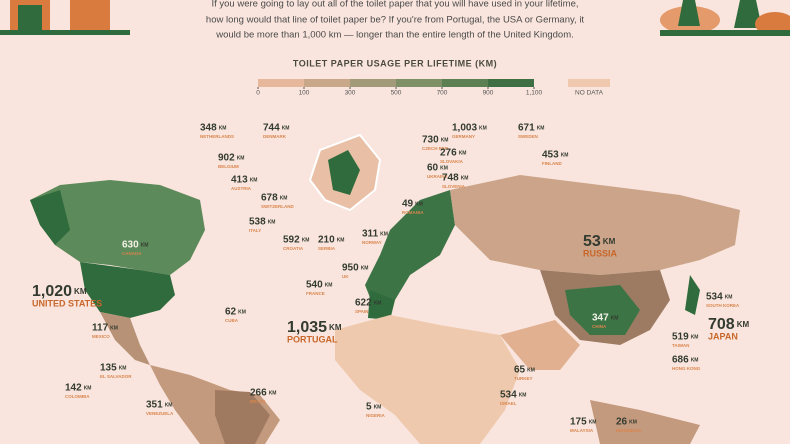  Describe the element at coordinates (154, 405) in the screenshot. I see `country-value: 351` at that location.